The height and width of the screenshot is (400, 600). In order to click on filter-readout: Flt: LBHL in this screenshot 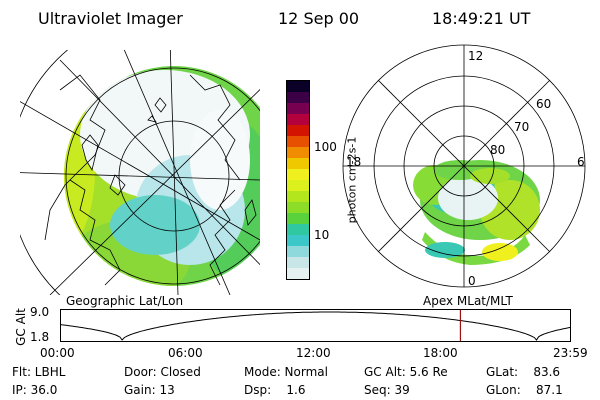, I will do `click(39, 372)`.